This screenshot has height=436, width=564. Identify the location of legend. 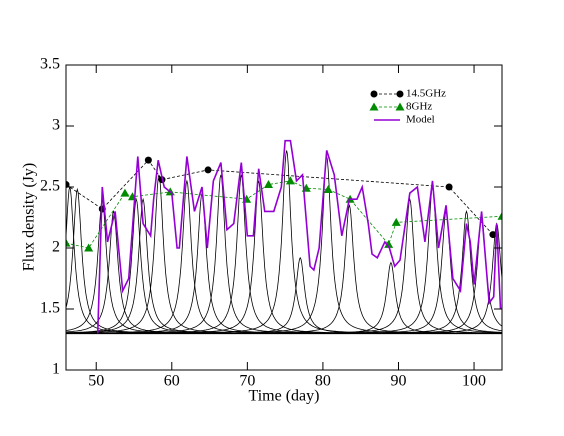
(412, 107).